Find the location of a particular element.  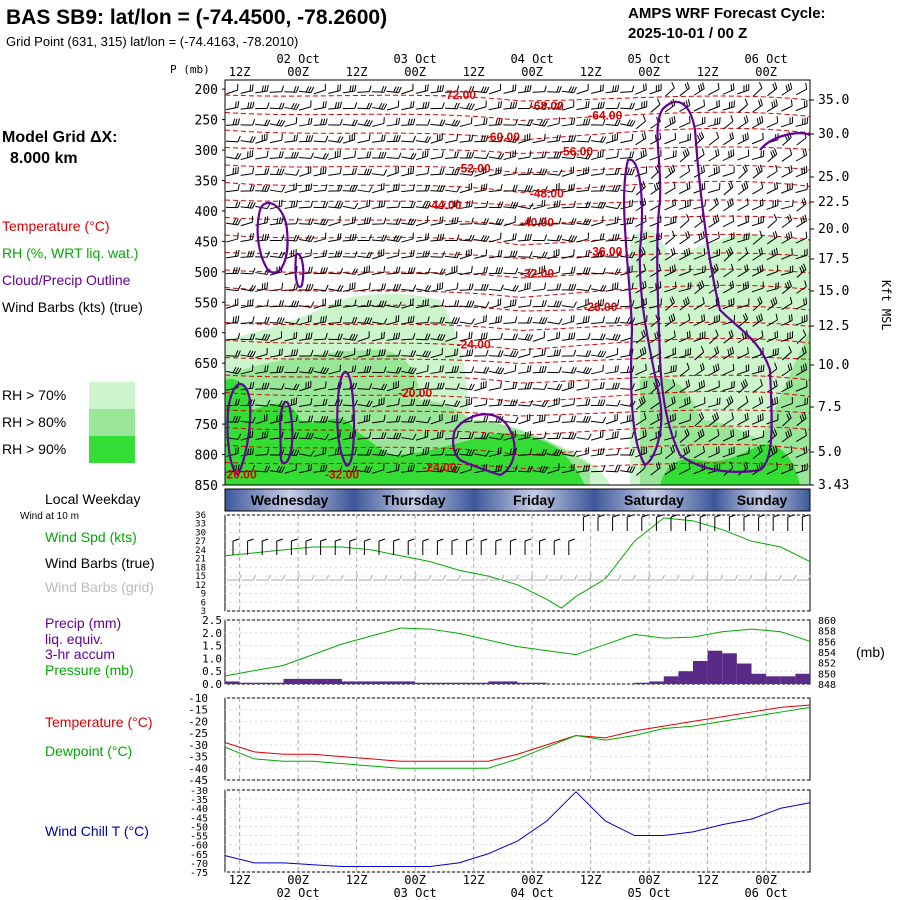

top-time-tick-1: 00Z is located at coordinates (298, 72).